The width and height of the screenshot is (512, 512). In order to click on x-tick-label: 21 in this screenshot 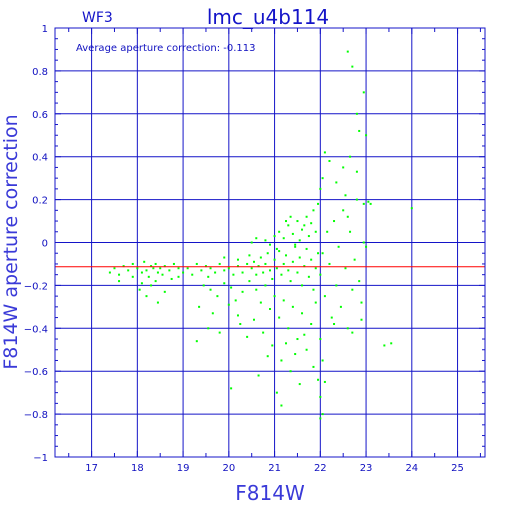, I will do `click(274, 468)`.